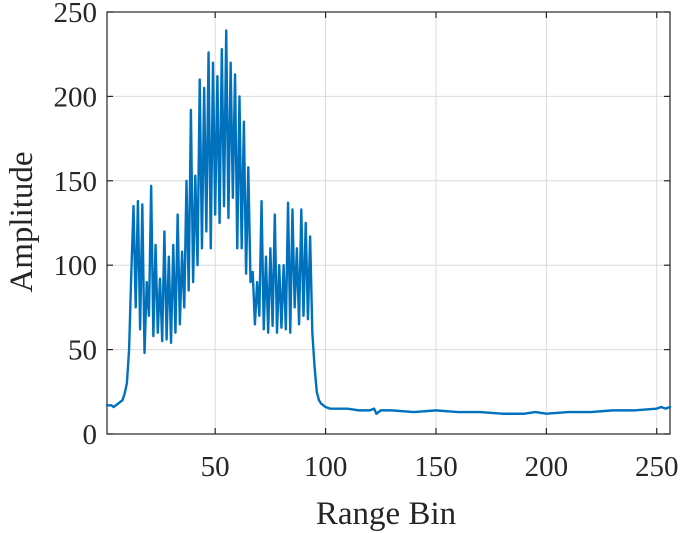 The width and height of the screenshot is (685, 533). I want to click on y-tick-label: 100, so click(76, 266).